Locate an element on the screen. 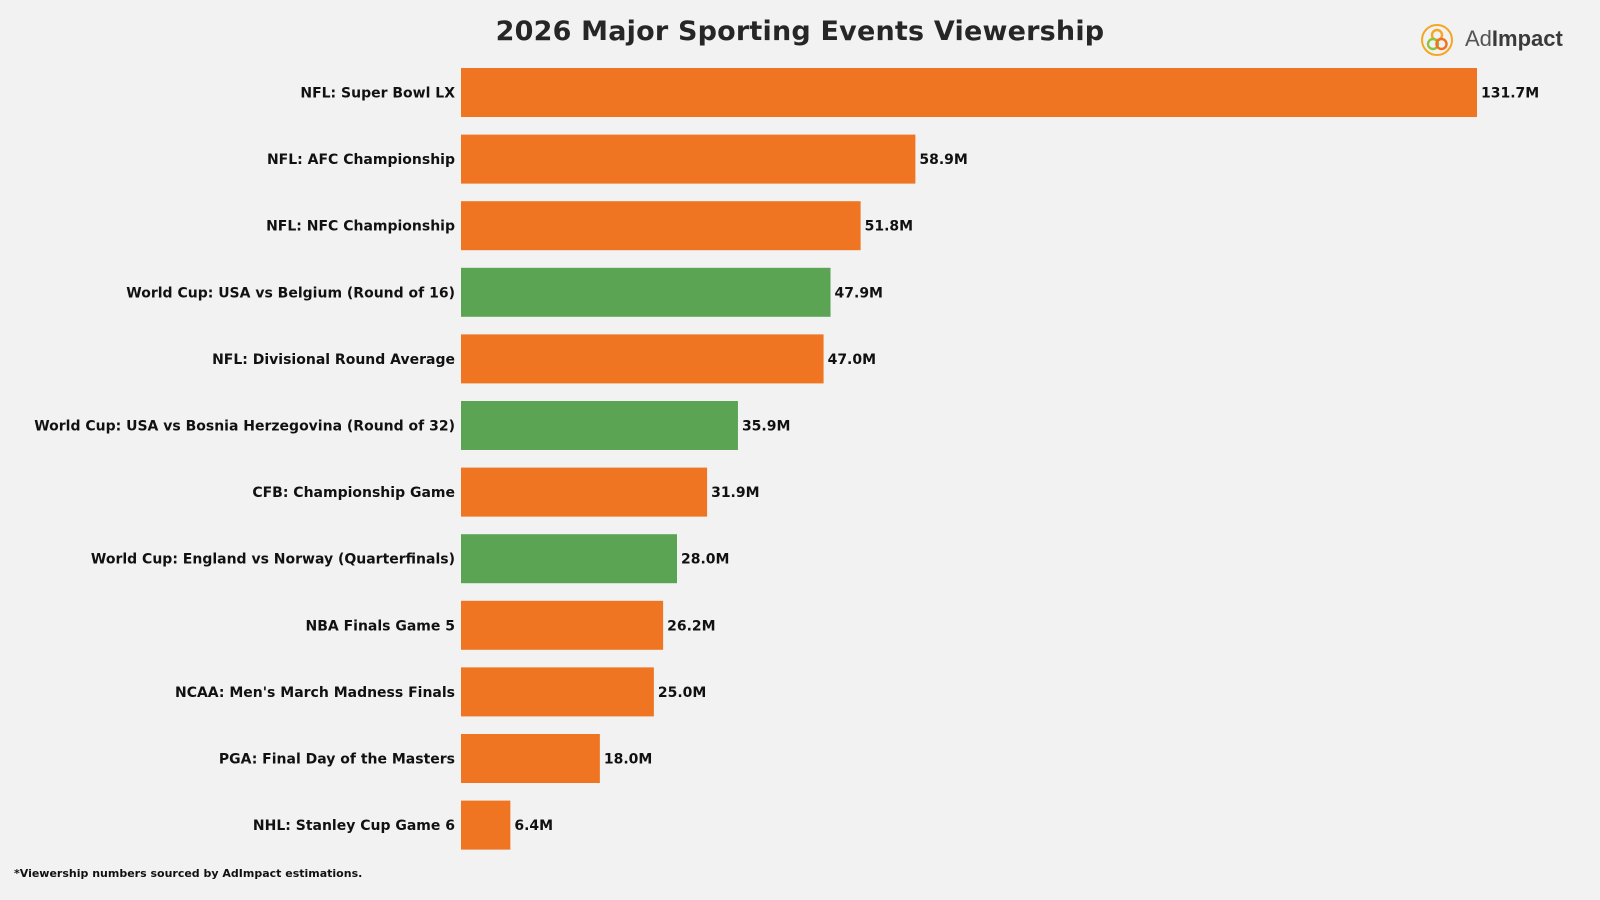 This screenshot has width=1600, height=900. category-label: NHL: Stanley Cup Game 6 is located at coordinates (354, 826).